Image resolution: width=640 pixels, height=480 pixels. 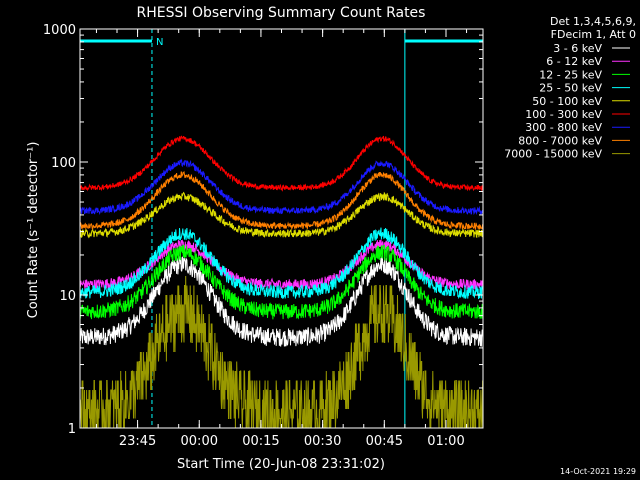 I want to click on x-axis-label: Start Time (20-Jun-08 23:31:02), so click(x=281, y=464).